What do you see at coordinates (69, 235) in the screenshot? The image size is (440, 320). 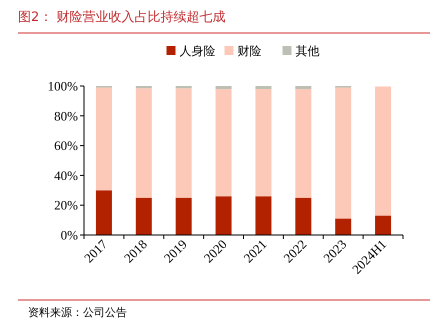 I see `y-tick-label: 0%` at bounding box center [69, 235].